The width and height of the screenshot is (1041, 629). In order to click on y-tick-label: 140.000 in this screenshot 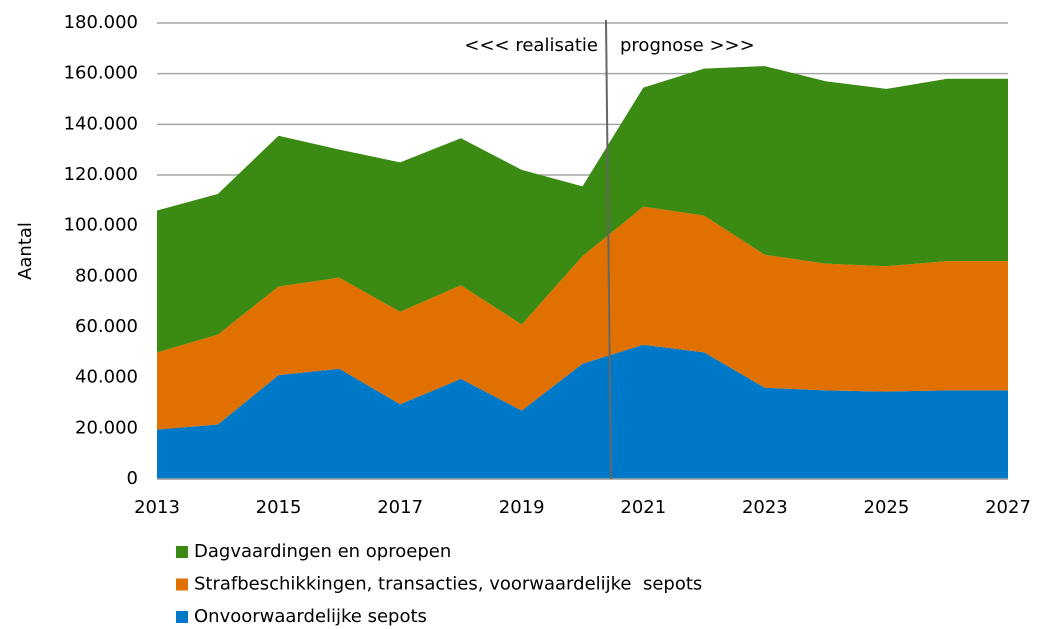, I will do `click(101, 123)`.